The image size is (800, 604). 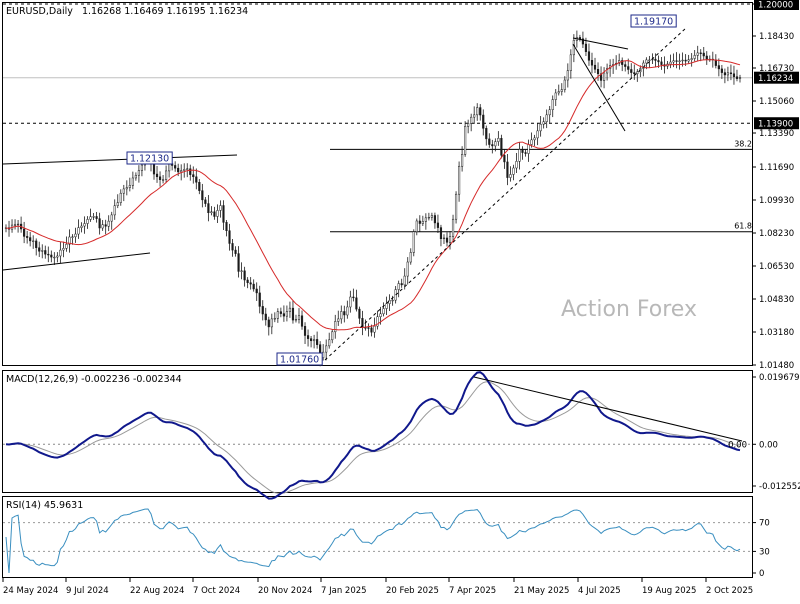 What do you see at coordinates (629, 309) in the screenshot?
I see `watermark: Action Forex` at bounding box center [629, 309].